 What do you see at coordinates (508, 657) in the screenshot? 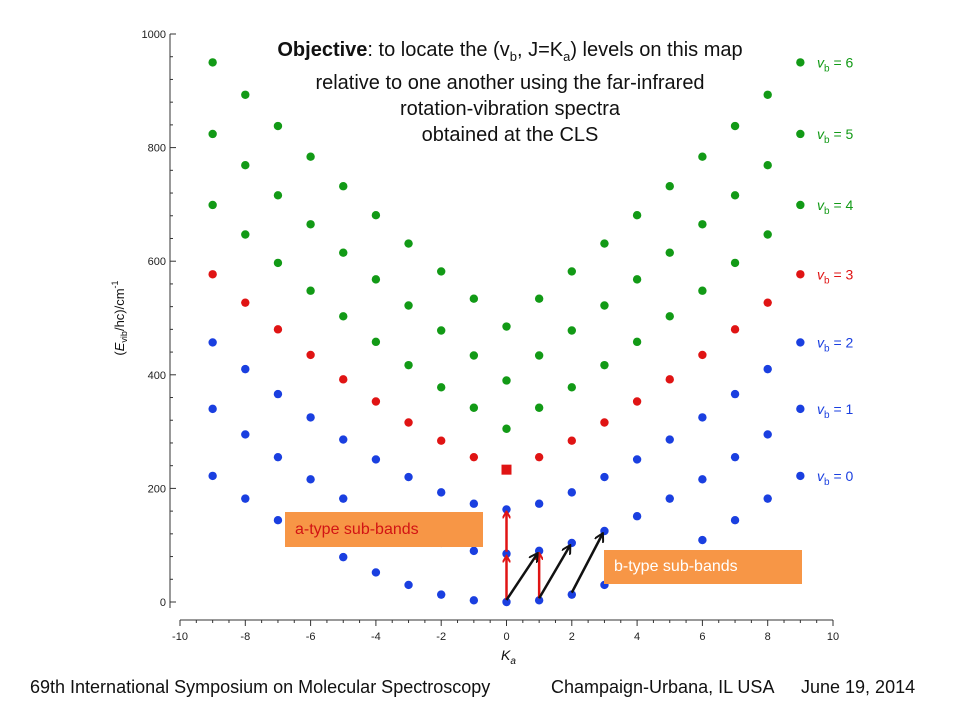
I see `x-axis-label: Ka` at bounding box center [508, 657].